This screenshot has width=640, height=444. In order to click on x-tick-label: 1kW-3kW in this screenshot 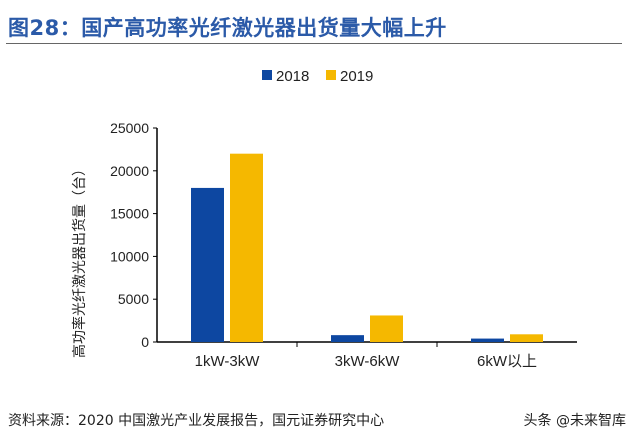, I will do `click(228, 361)`.